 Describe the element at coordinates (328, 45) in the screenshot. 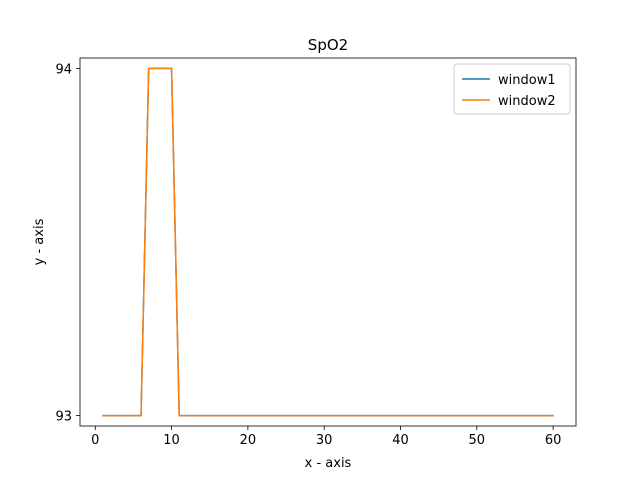

I see `chart-title: SpO2` at that location.